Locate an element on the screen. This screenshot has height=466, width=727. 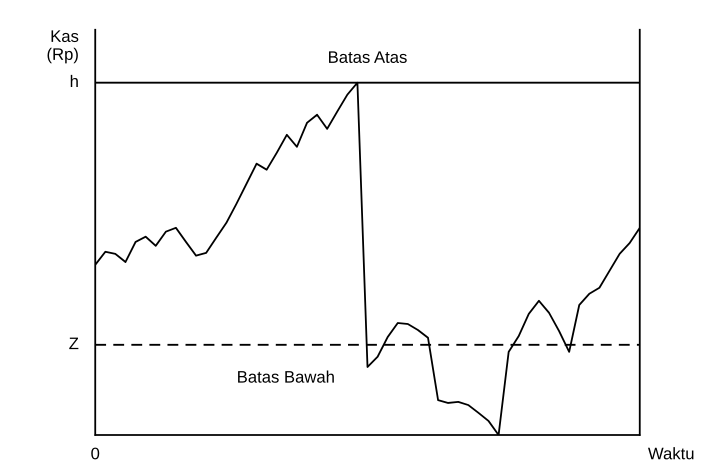
text: Batas Atas is located at coordinates (368, 57).